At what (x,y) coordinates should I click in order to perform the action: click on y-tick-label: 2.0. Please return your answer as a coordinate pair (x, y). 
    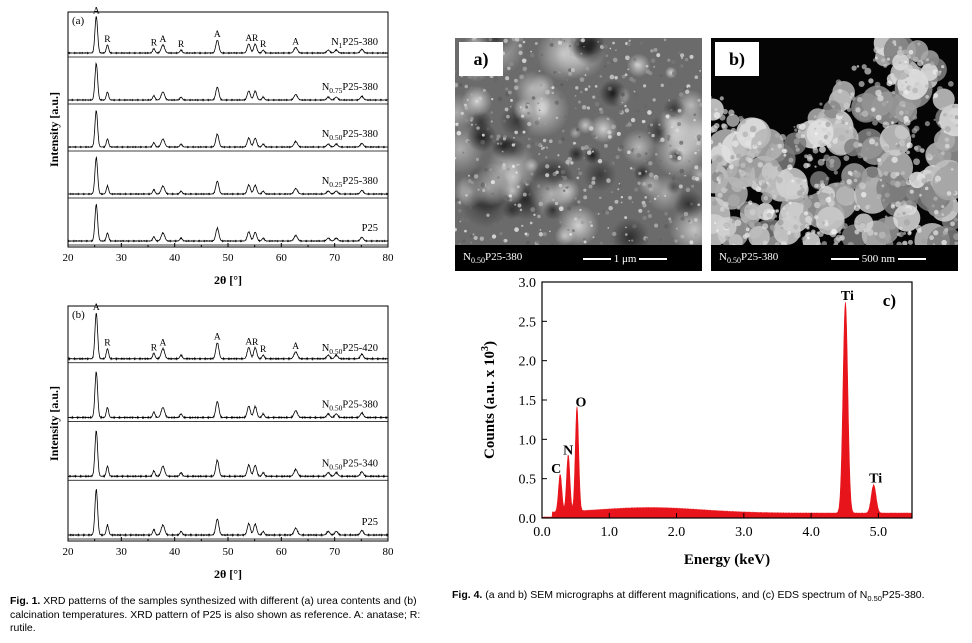
    Looking at the image, I should click on (528, 362).